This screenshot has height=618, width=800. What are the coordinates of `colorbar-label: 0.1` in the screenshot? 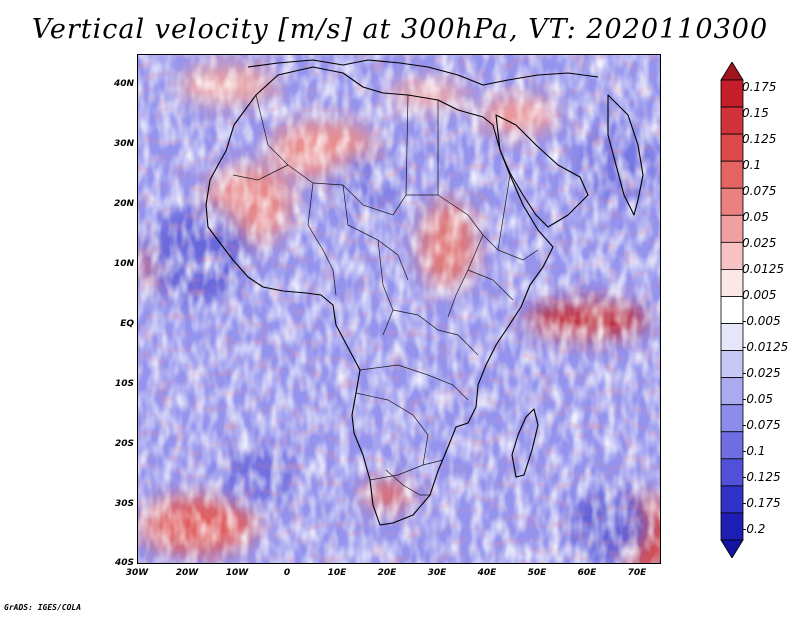 It's located at (752, 165).